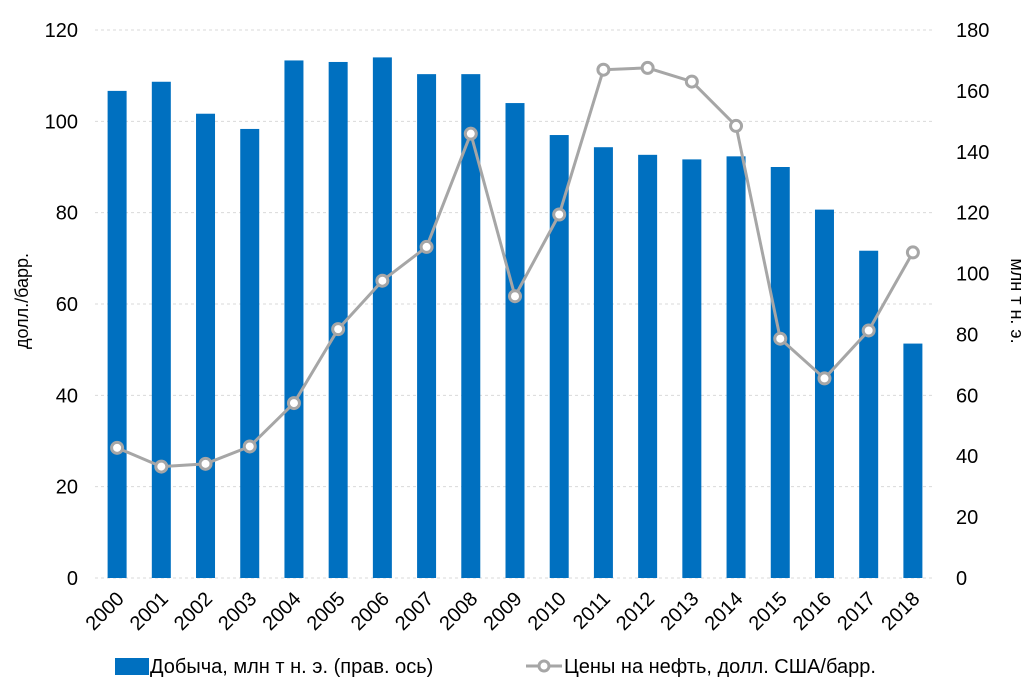  Describe the element at coordinates (1017, 300) in the screenshot. I see `right-axis-title: млн т н. э.` at that location.